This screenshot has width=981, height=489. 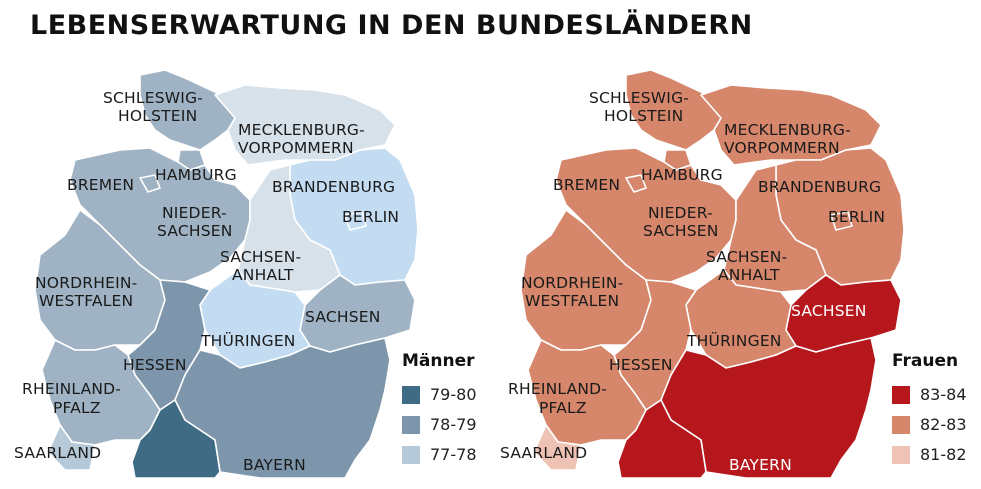 I want to click on legend-label: 77-78, so click(x=453, y=454).